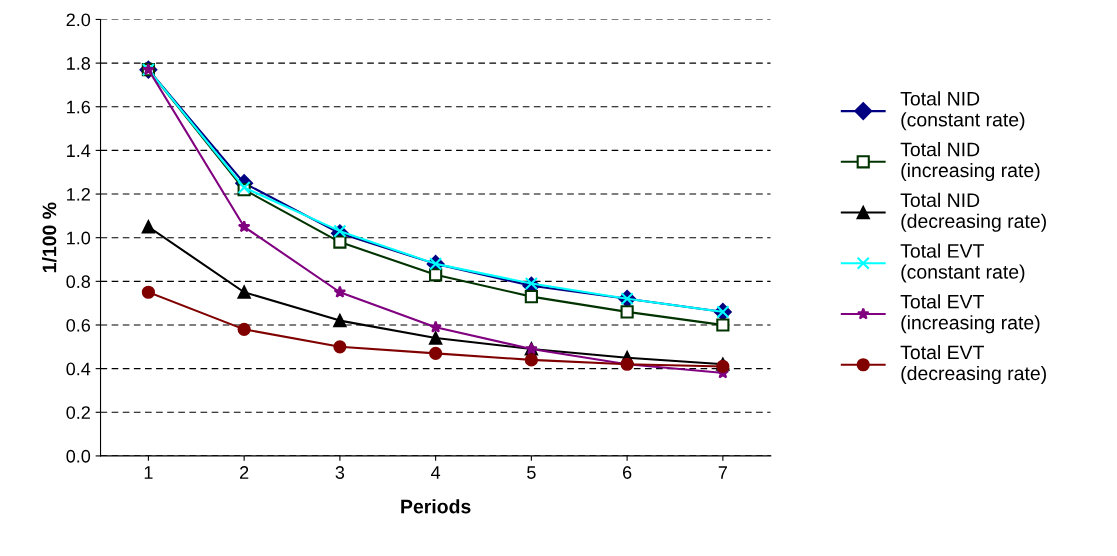  I want to click on x-tick-label: 7, so click(722, 472).